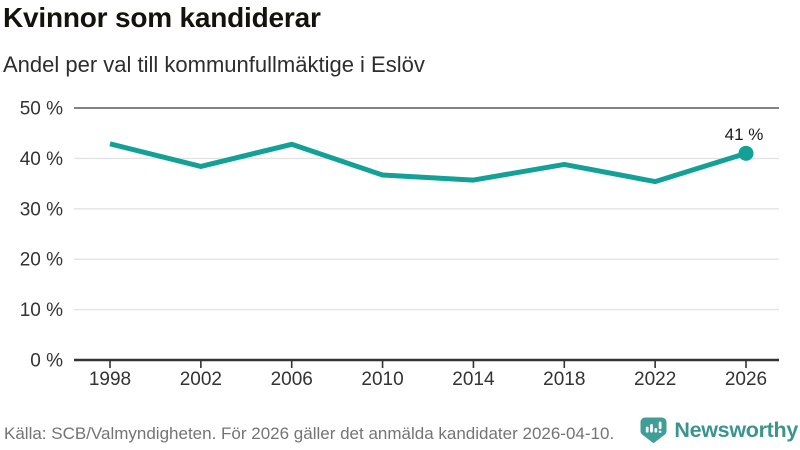 The height and width of the screenshot is (450, 800). I want to click on x-axis-label: 2010, so click(382, 379).